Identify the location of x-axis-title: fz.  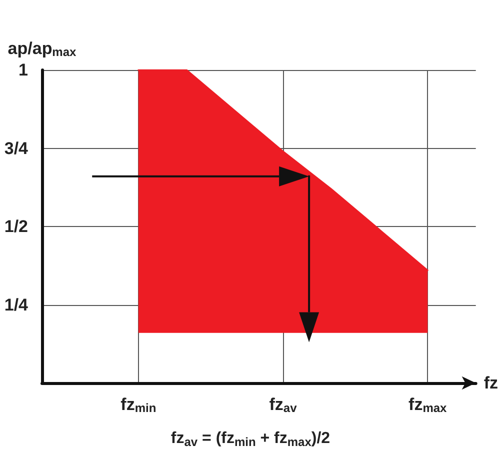
(491, 383).